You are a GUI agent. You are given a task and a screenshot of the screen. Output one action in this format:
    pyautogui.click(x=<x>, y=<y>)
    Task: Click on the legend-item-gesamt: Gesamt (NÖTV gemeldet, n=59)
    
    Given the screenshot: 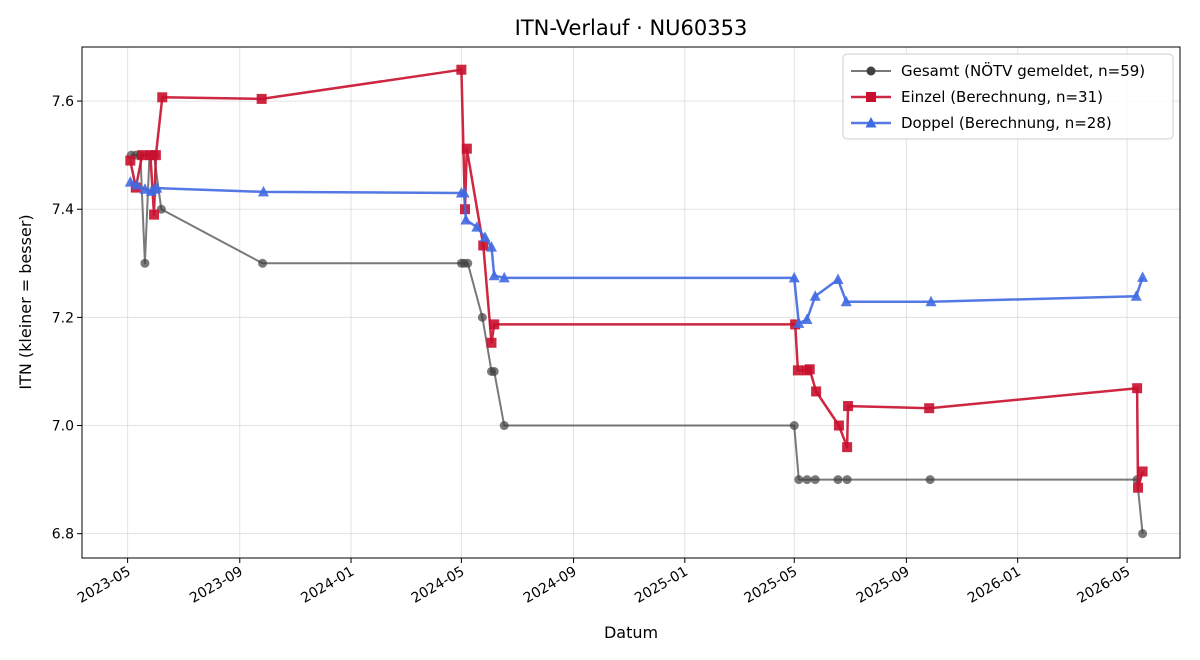 What is the action you would take?
    pyautogui.click(x=998, y=70)
    